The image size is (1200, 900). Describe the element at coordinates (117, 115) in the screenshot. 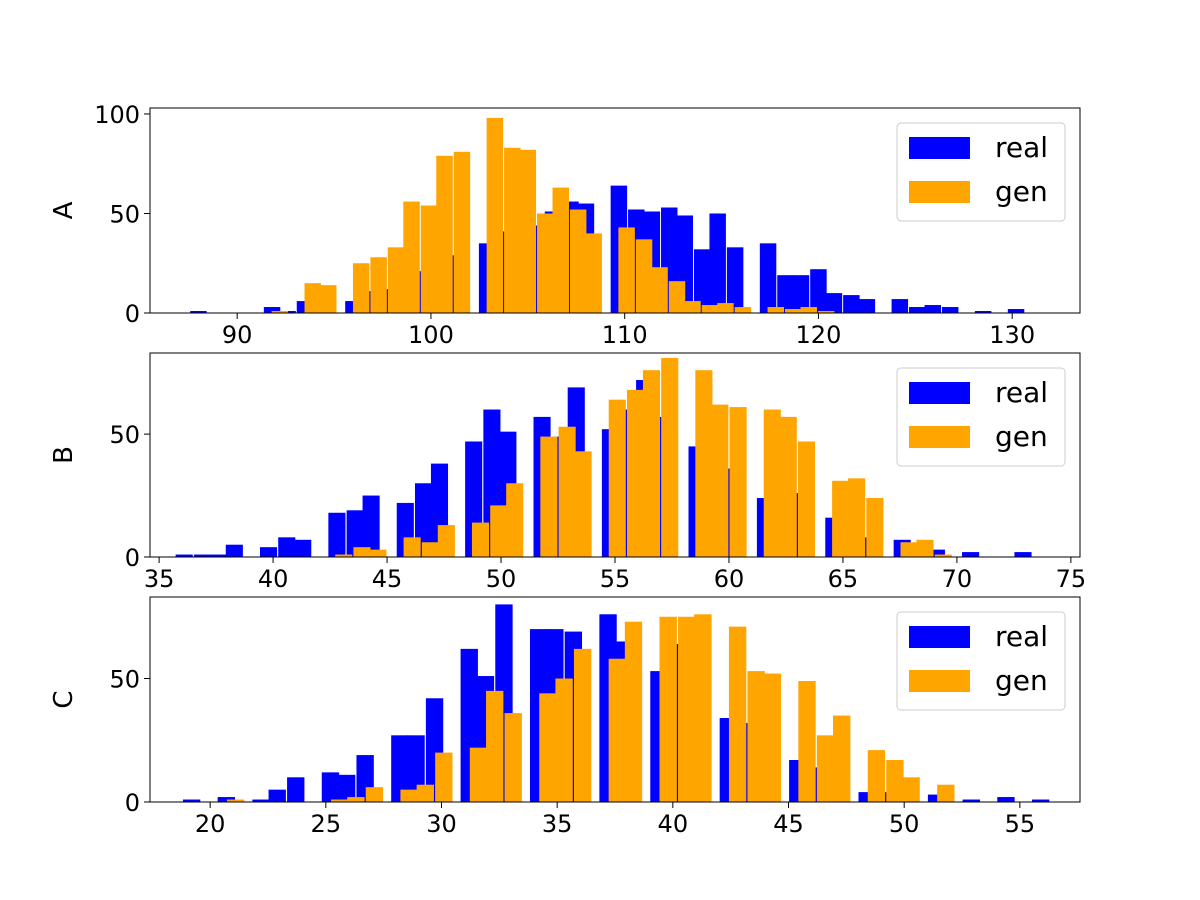

I see `y-tick-label-a: 100` at that location.